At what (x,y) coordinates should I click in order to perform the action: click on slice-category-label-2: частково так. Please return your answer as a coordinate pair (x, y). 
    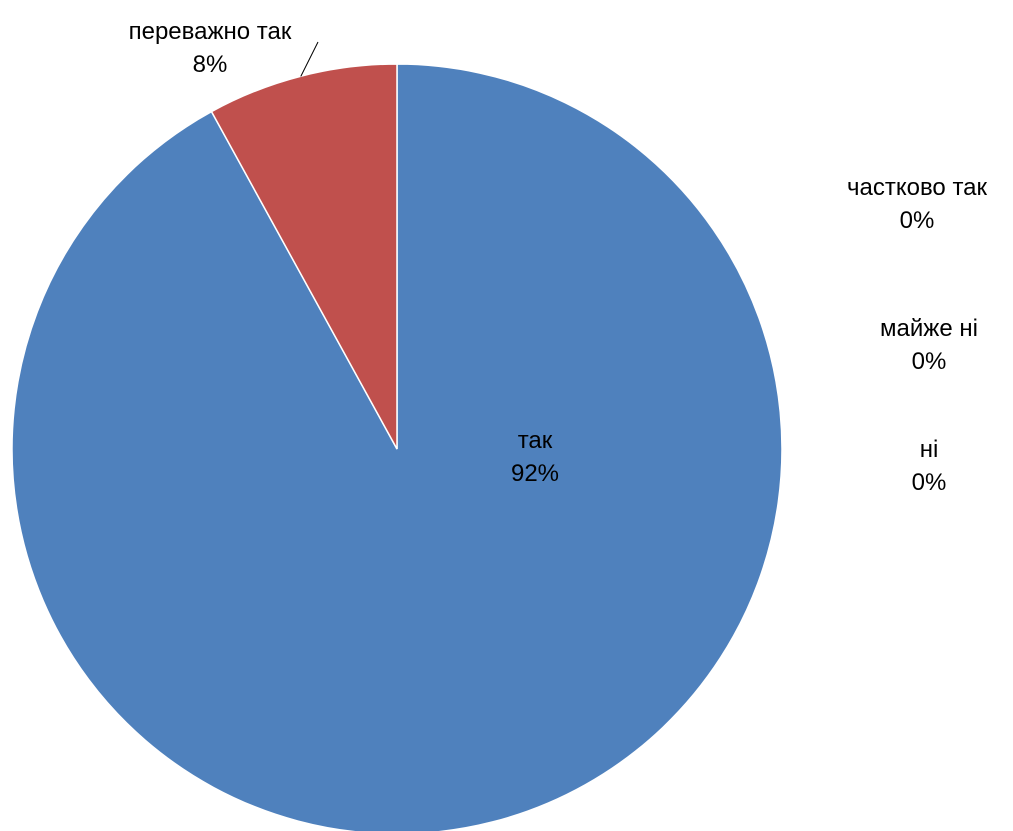
    Looking at the image, I should click on (917, 187).